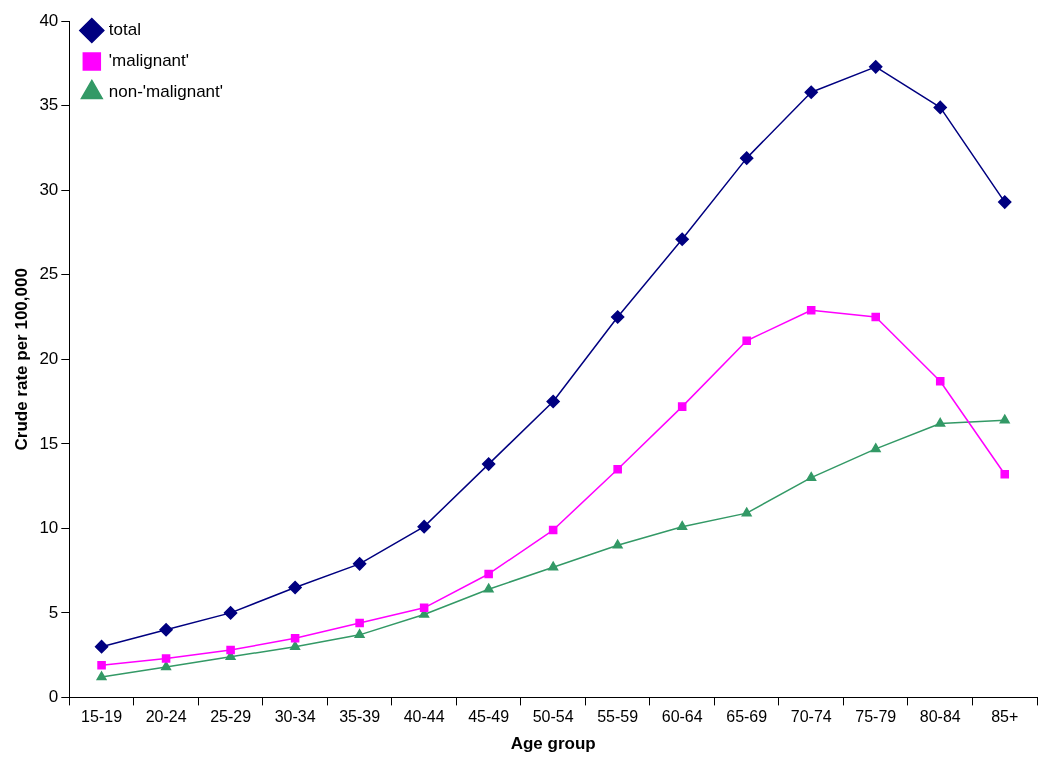  Describe the element at coordinates (940, 717) in the screenshot. I see `x-tick-label: 80-84` at that location.